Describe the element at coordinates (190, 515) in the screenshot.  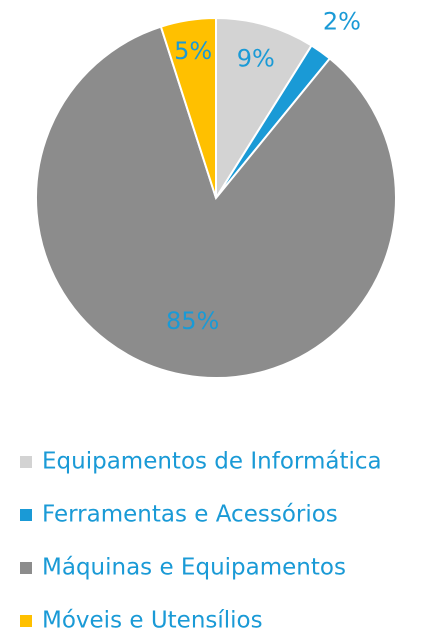
I see `legend-label: Ferramentas e Acessórios` at that location.